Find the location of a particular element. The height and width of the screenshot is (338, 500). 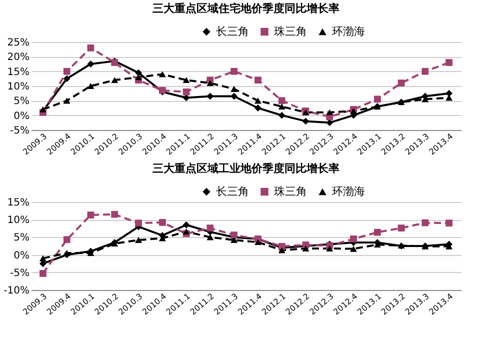

chart-title: 三大重点区域住宅地价季度同比增长率 is located at coordinates (246, 8).